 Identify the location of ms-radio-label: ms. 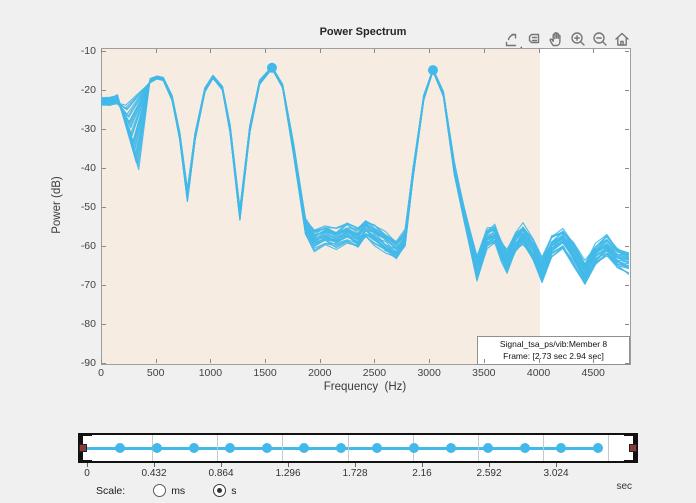
(178, 490).